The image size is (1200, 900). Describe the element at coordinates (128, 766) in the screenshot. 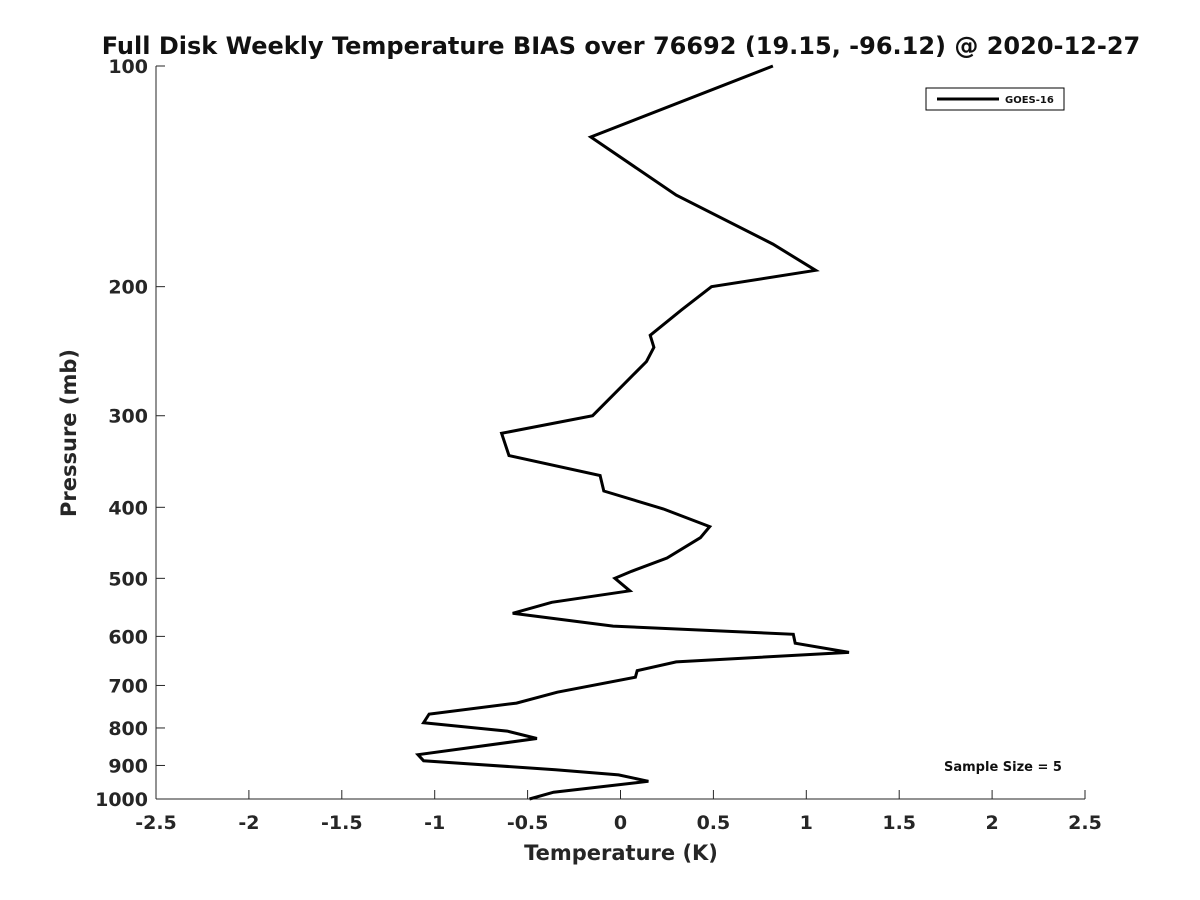

I see `y-tick-label: 900` at that location.